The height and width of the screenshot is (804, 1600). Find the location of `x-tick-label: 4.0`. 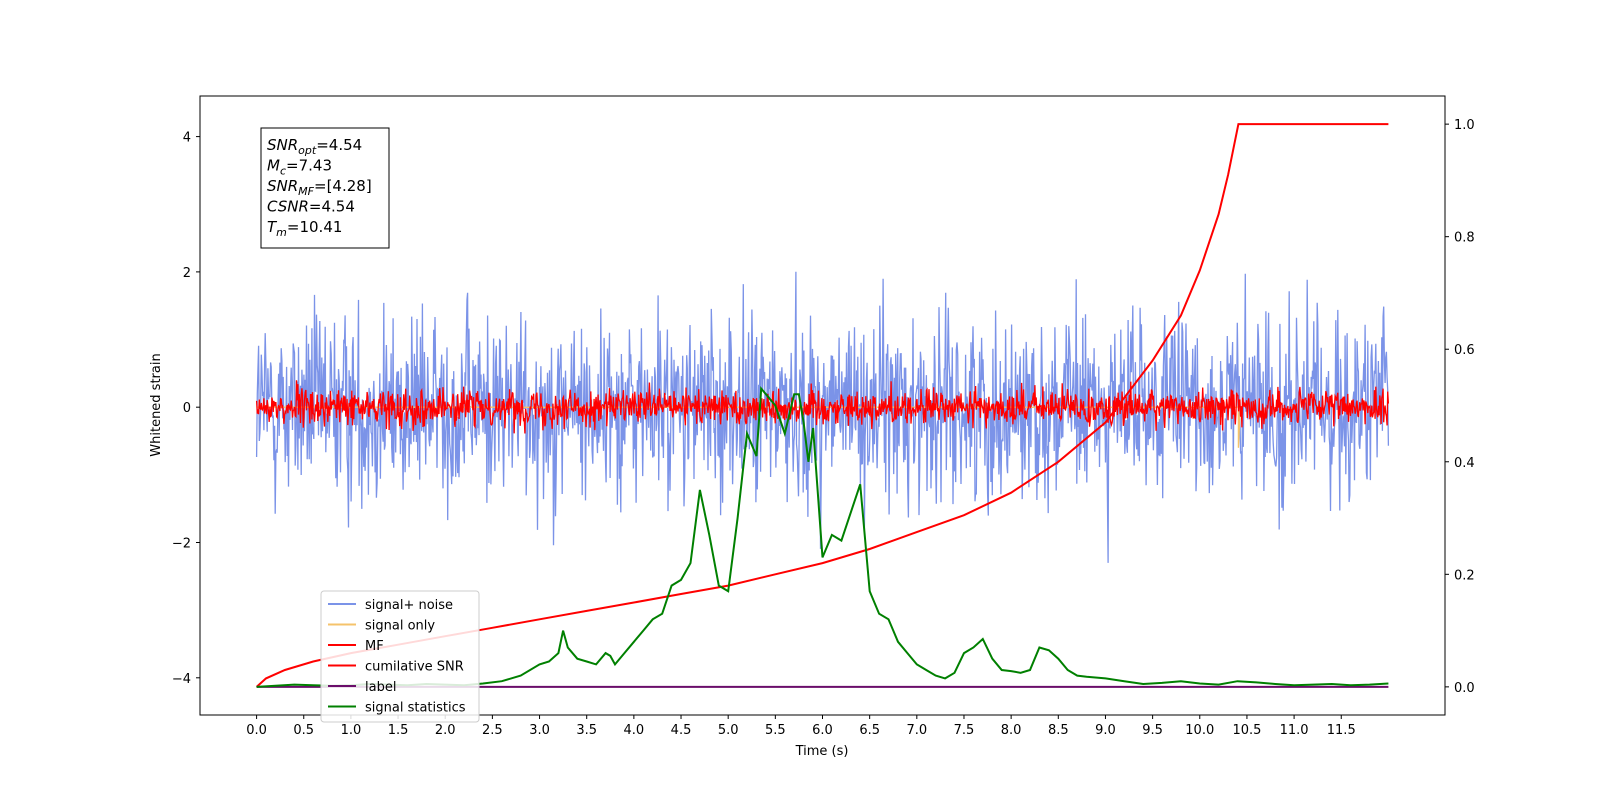

x-tick-label: 4.0 is located at coordinates (634, 730).